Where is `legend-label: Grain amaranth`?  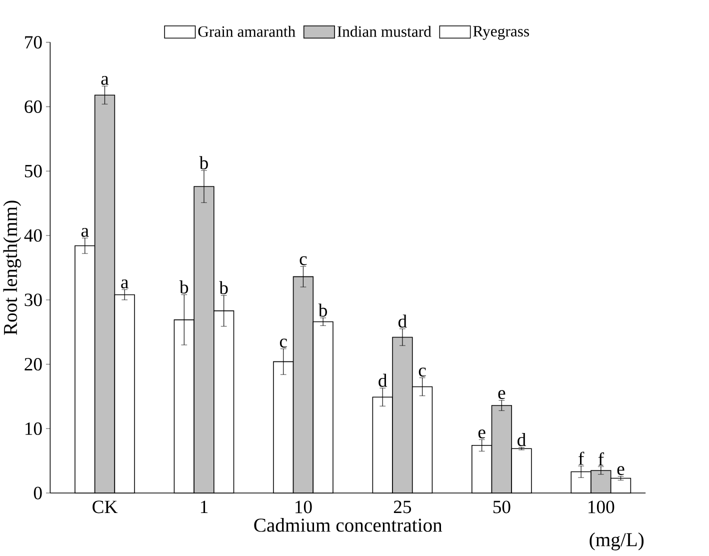
legend-label: Grain amaranth is located at coordinates (247, 31).